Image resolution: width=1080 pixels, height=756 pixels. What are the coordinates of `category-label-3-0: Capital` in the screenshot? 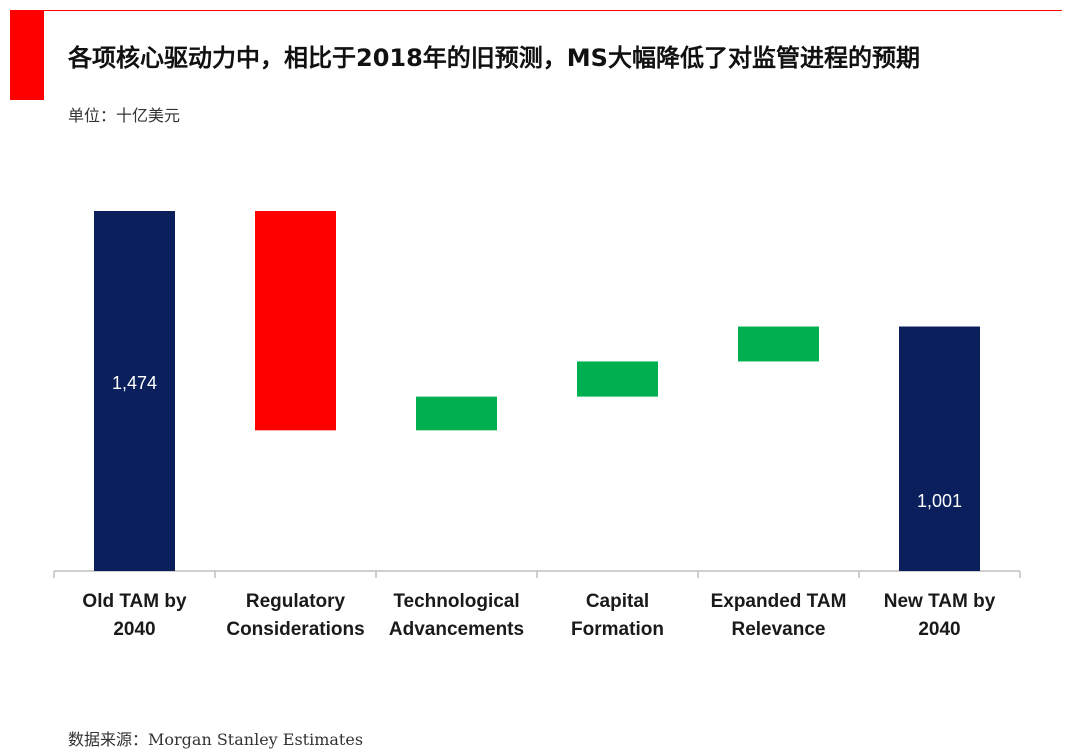 It's located at (617, 601).